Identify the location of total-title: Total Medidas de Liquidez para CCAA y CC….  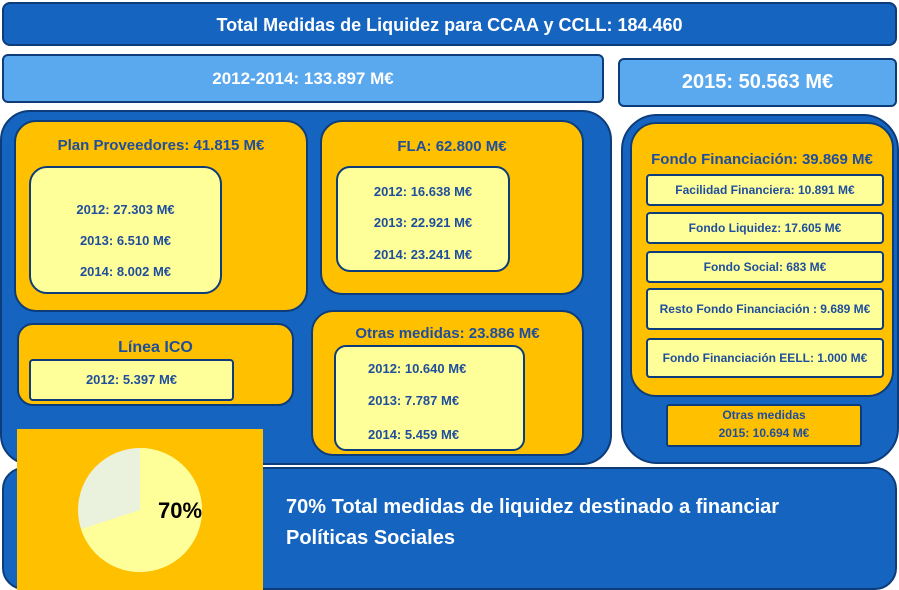
(449, 25).